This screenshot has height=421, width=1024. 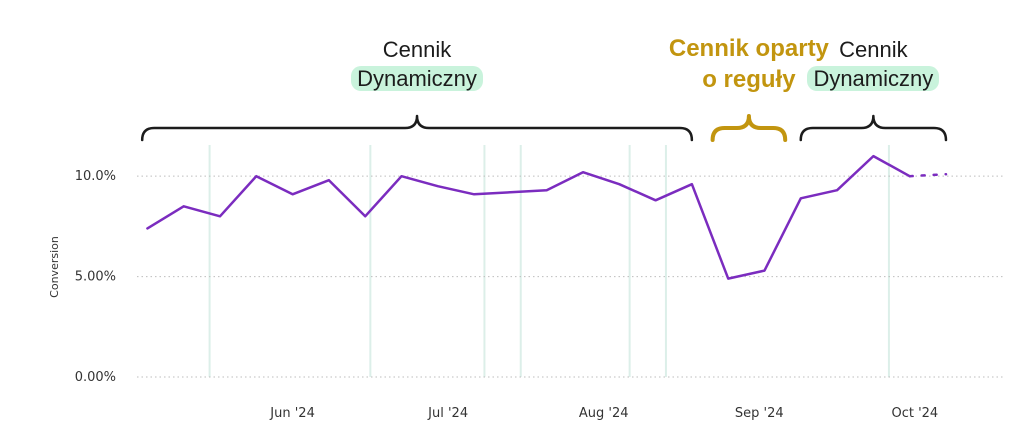 What do you see at coordinates (95, 176) in the screenshot?
I see `y-tick-label: 10.0%` at bounding box center [95, 176].